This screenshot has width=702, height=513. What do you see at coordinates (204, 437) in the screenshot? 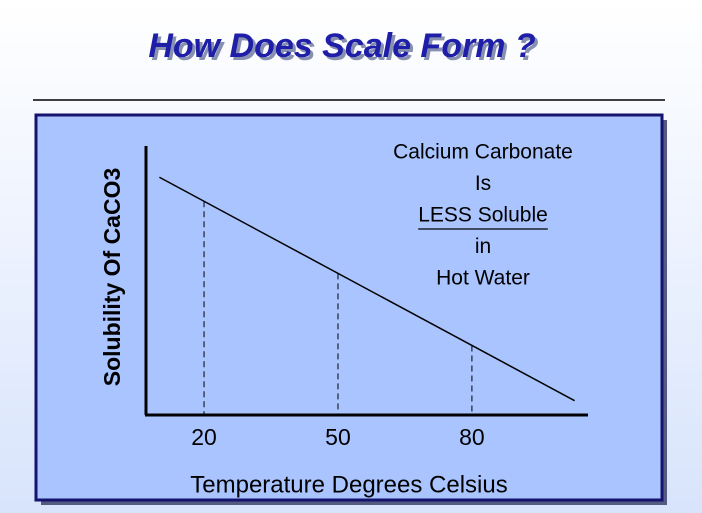
I see `x-tick-label: 20` at bounding box center [204, 437].